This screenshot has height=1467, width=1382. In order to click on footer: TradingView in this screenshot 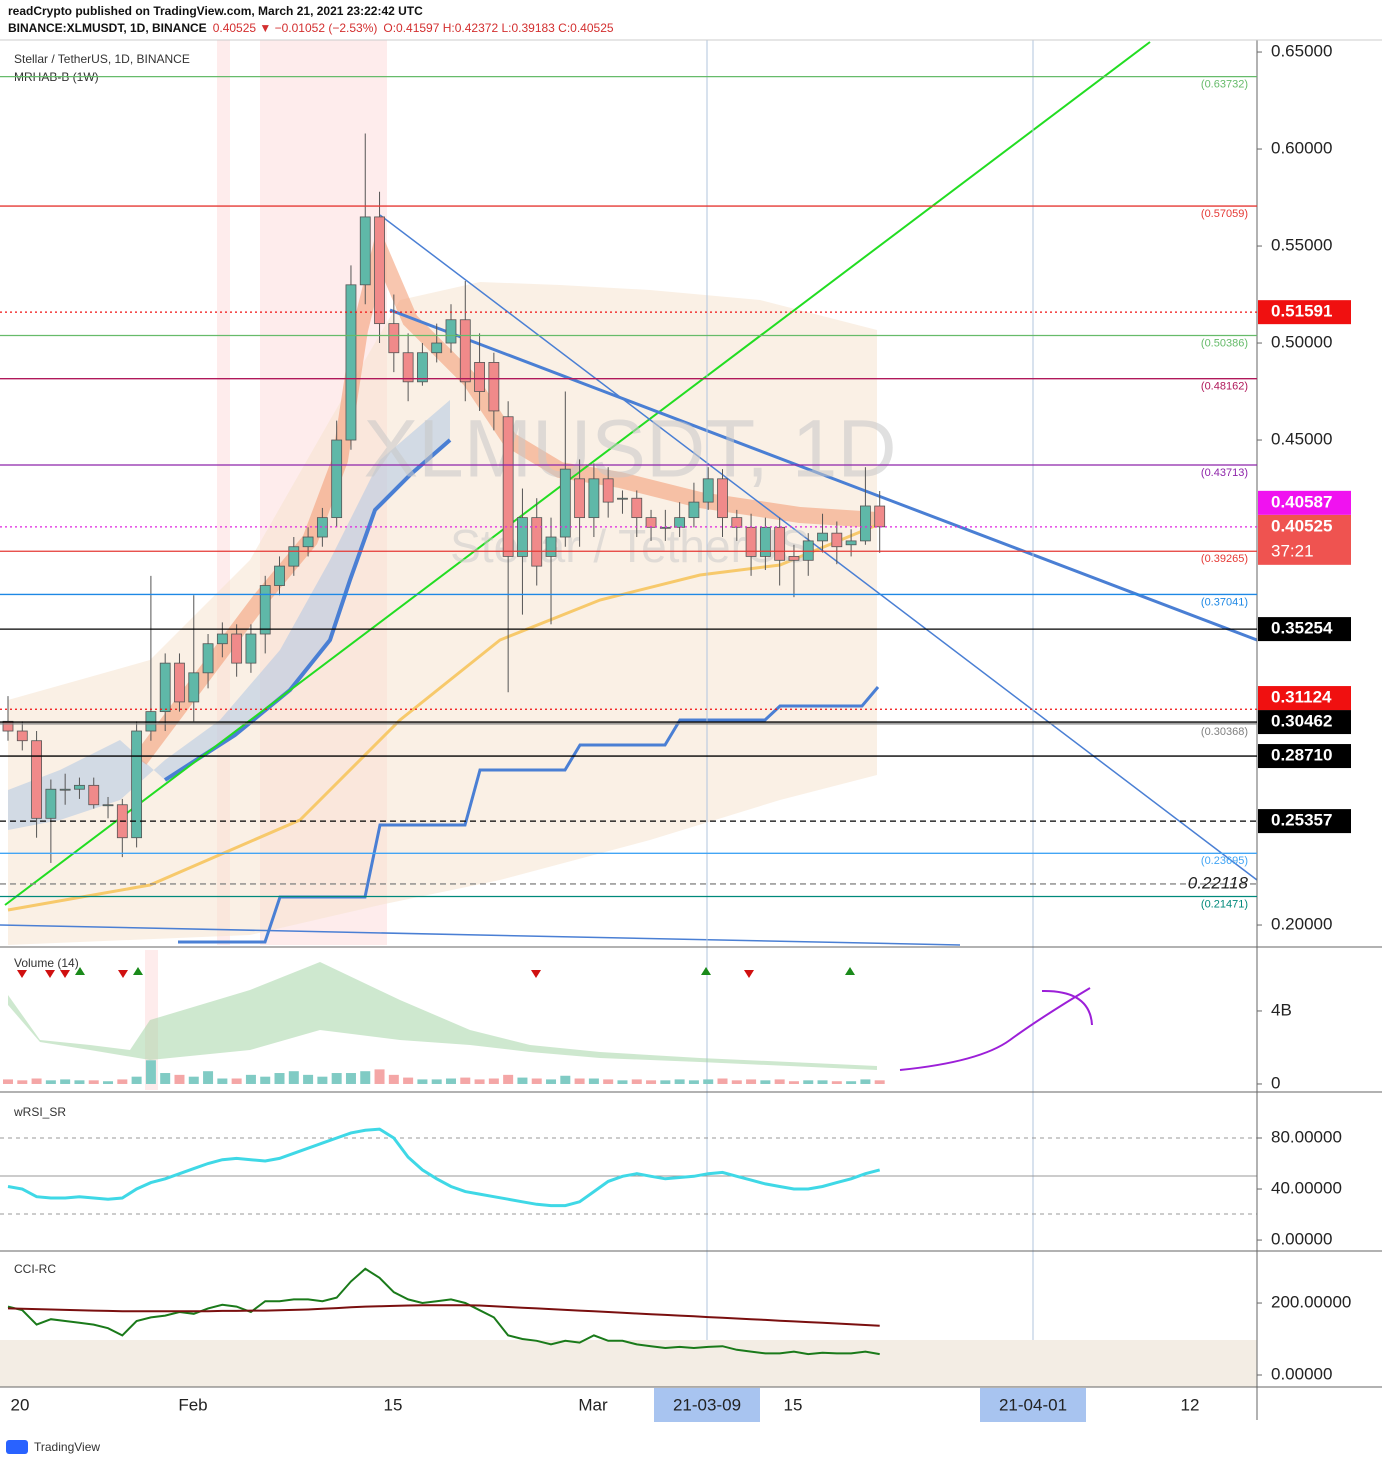, I will do `click(67, 1447)`.